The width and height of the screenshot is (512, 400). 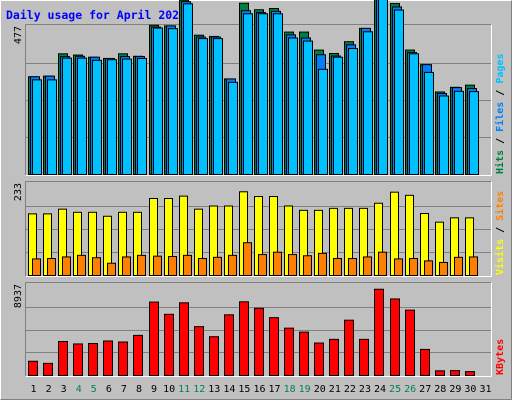 I want to click on chart-title: Daily usage for April 2020, so click(x=96, y=15).